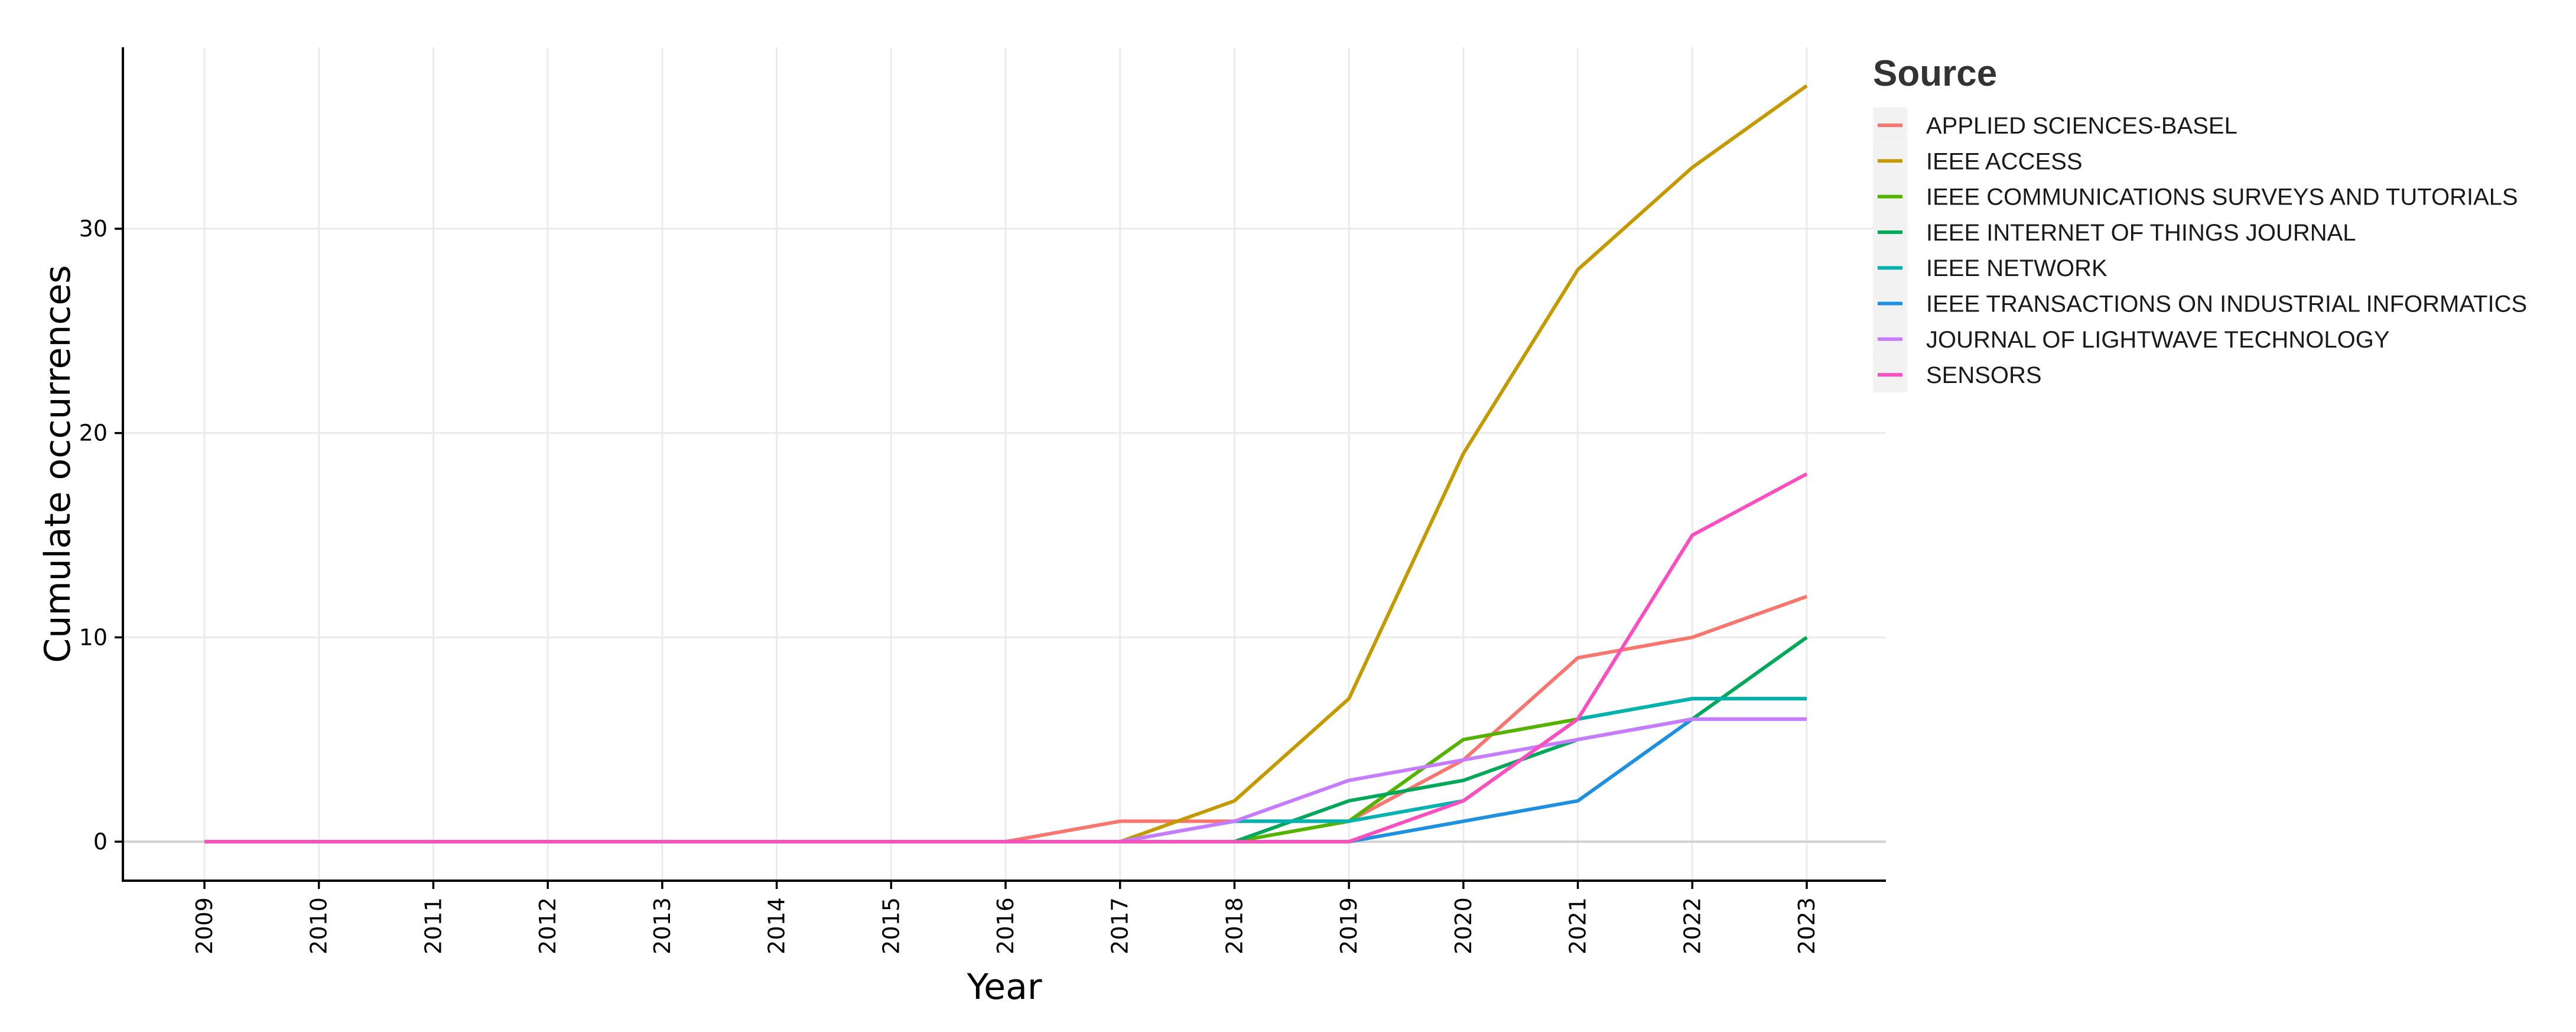 The height and width of the screenshot is (1032, 2576). Describe the element at coordinates (1120, 926) in the screenshot. I see `x-tick-label: 2017` at that location.